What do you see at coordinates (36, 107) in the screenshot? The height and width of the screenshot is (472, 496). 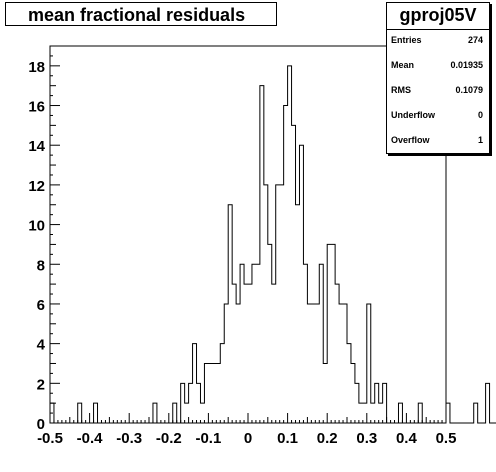 I see `y-tick-label: 16` at bounding box center [36, 107].